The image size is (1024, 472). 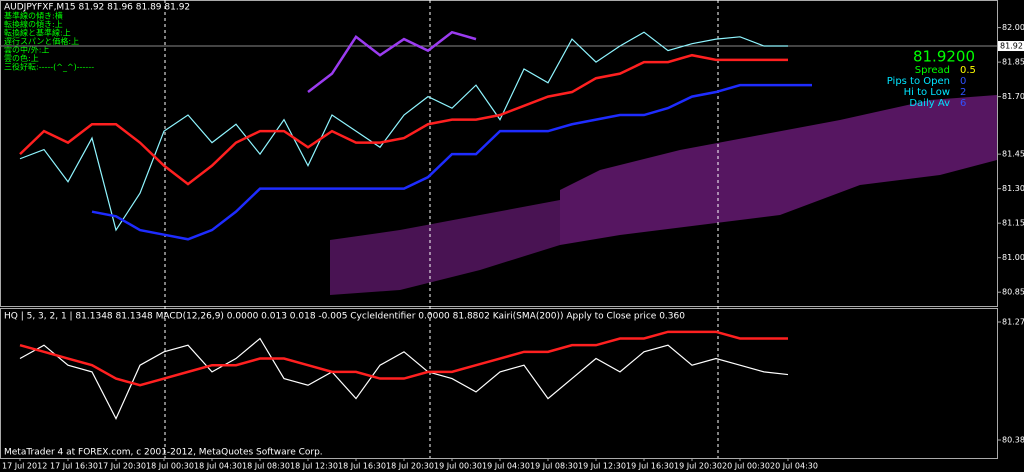 What do you see at coordinates (944, 57) in the screenshot?
I see `info-price: 81.9200` at bounding box center [944, 57].